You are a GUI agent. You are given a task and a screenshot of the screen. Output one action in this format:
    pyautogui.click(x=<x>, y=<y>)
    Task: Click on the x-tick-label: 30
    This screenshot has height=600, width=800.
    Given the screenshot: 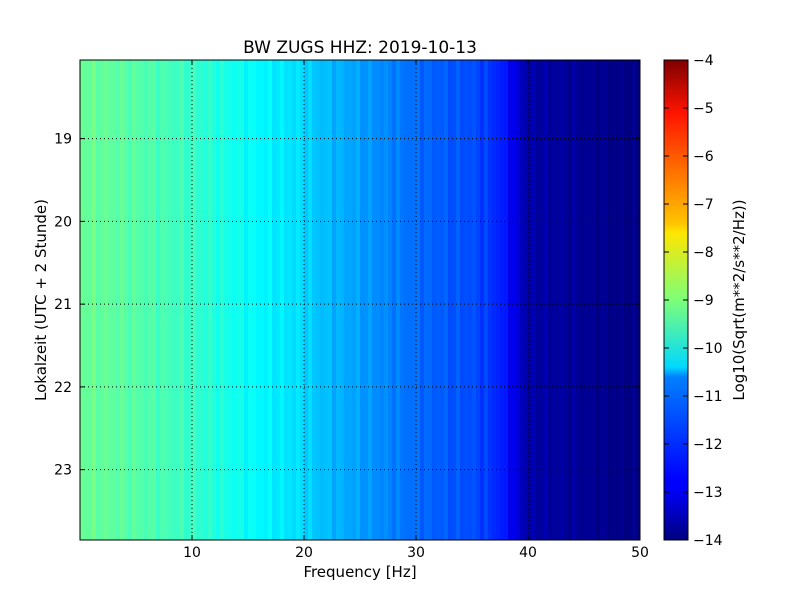 What is the action you would take?
    pyautogui.click(x=416, y=553)
    